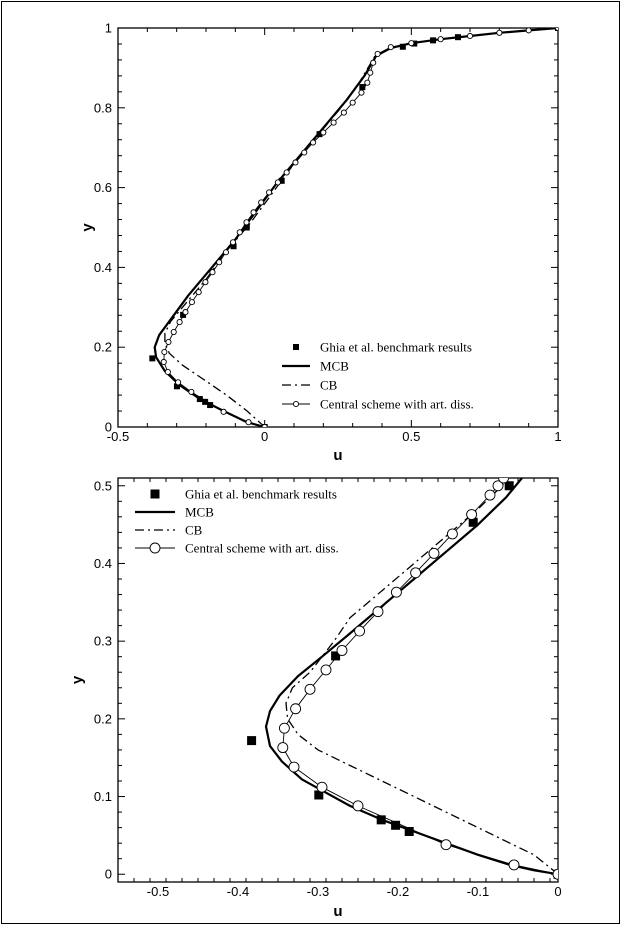  Describe the element at coordinates (103, 485) in the screenshot. I see `y-tick-label: 0.5` at that location.